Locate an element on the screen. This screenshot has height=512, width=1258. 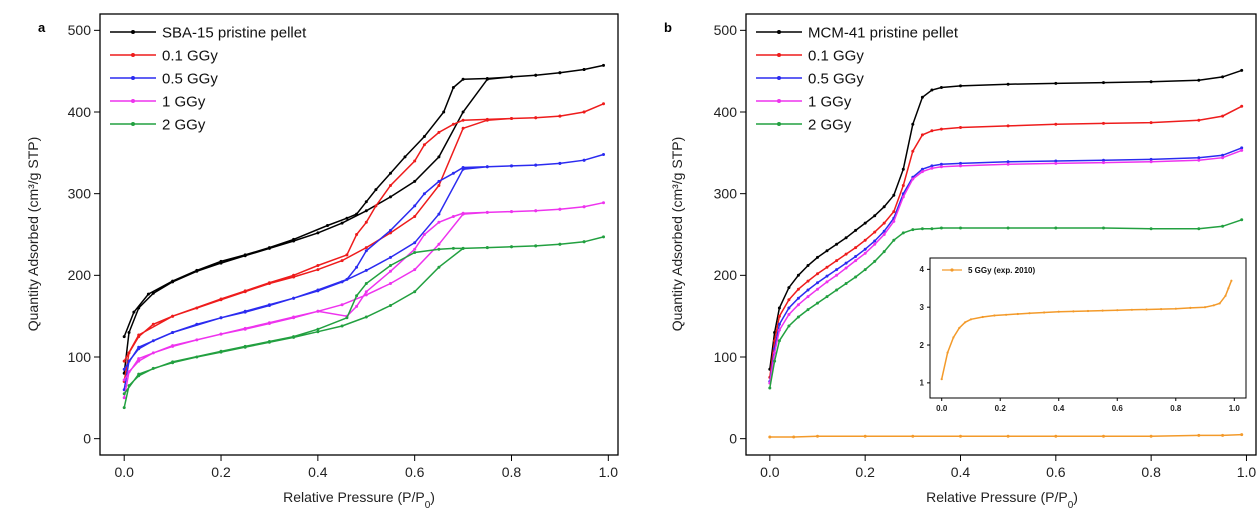
inset-series is located at coordinates (1086, 330).